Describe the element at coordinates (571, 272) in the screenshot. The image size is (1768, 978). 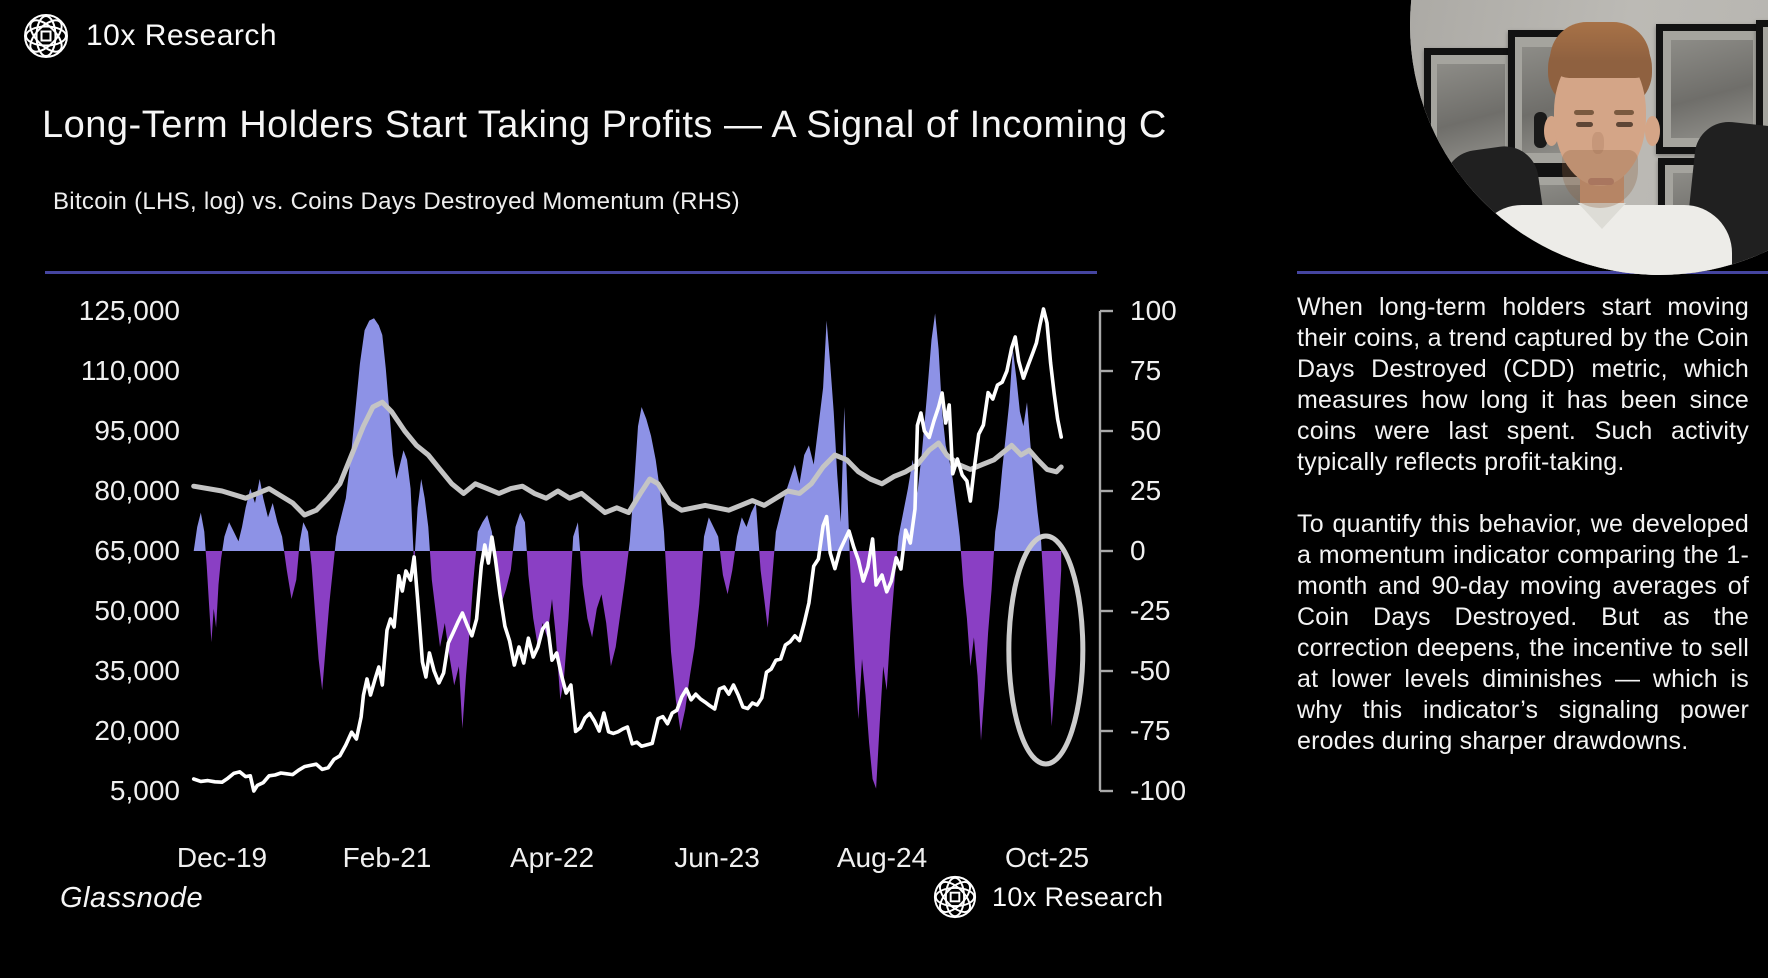
I see `divider-line-left` at that location.